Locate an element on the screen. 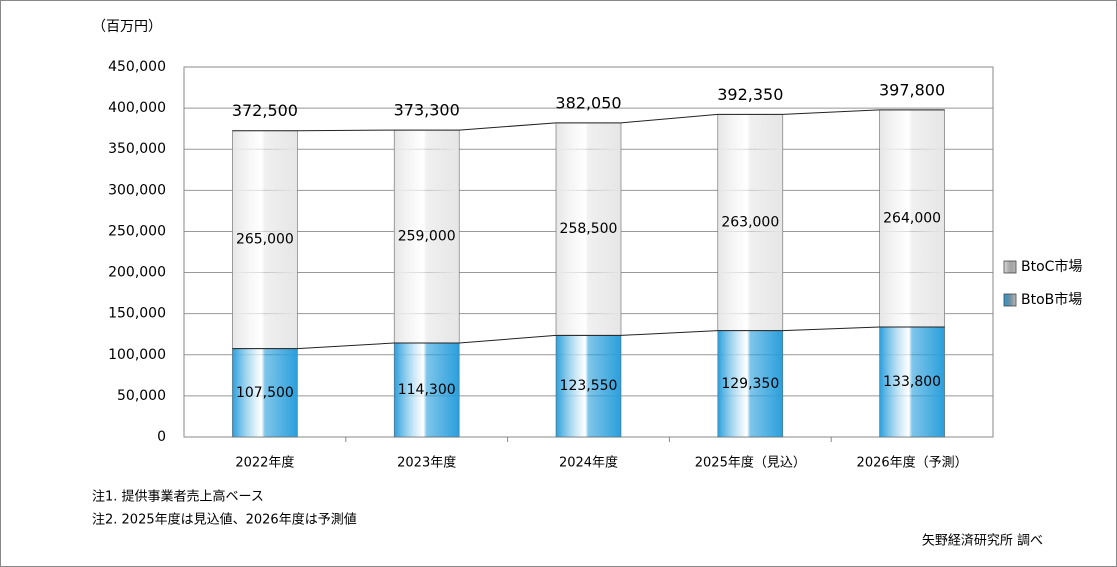 This screenshot has height=567, width=1117. value-label: 129,350 is located at coordinates (750, 384).